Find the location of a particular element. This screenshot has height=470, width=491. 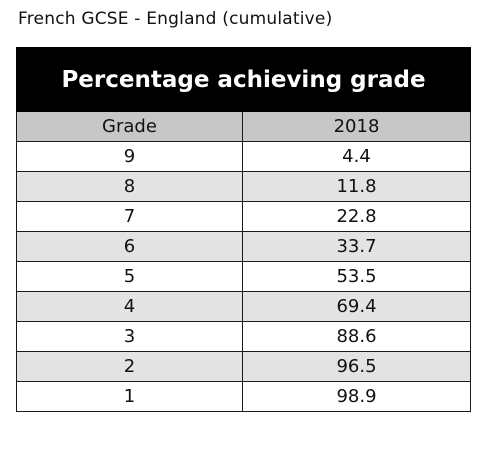

percentage-cell: 11.8 is located at coordinates (356, 186).